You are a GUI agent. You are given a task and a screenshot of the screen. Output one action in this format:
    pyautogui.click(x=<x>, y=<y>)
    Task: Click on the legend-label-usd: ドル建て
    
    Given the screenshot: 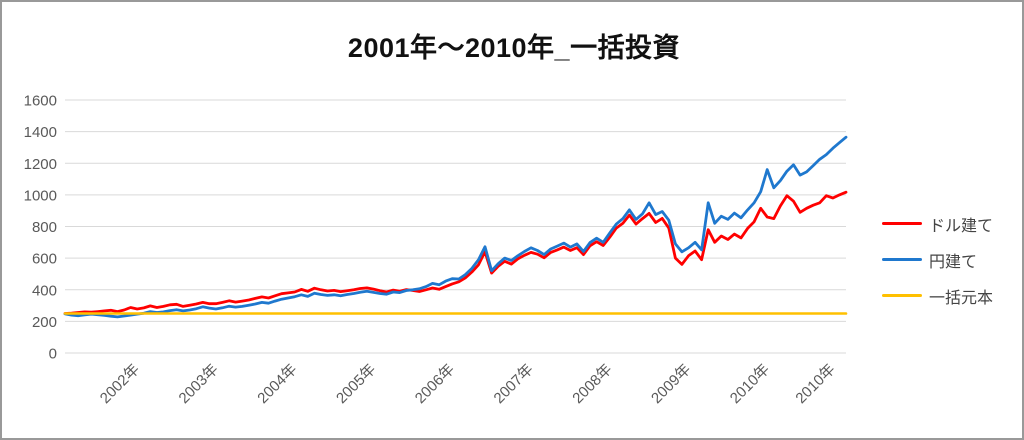 What is the action you would take?
    pyautogui.click(x=961, y=226)
    